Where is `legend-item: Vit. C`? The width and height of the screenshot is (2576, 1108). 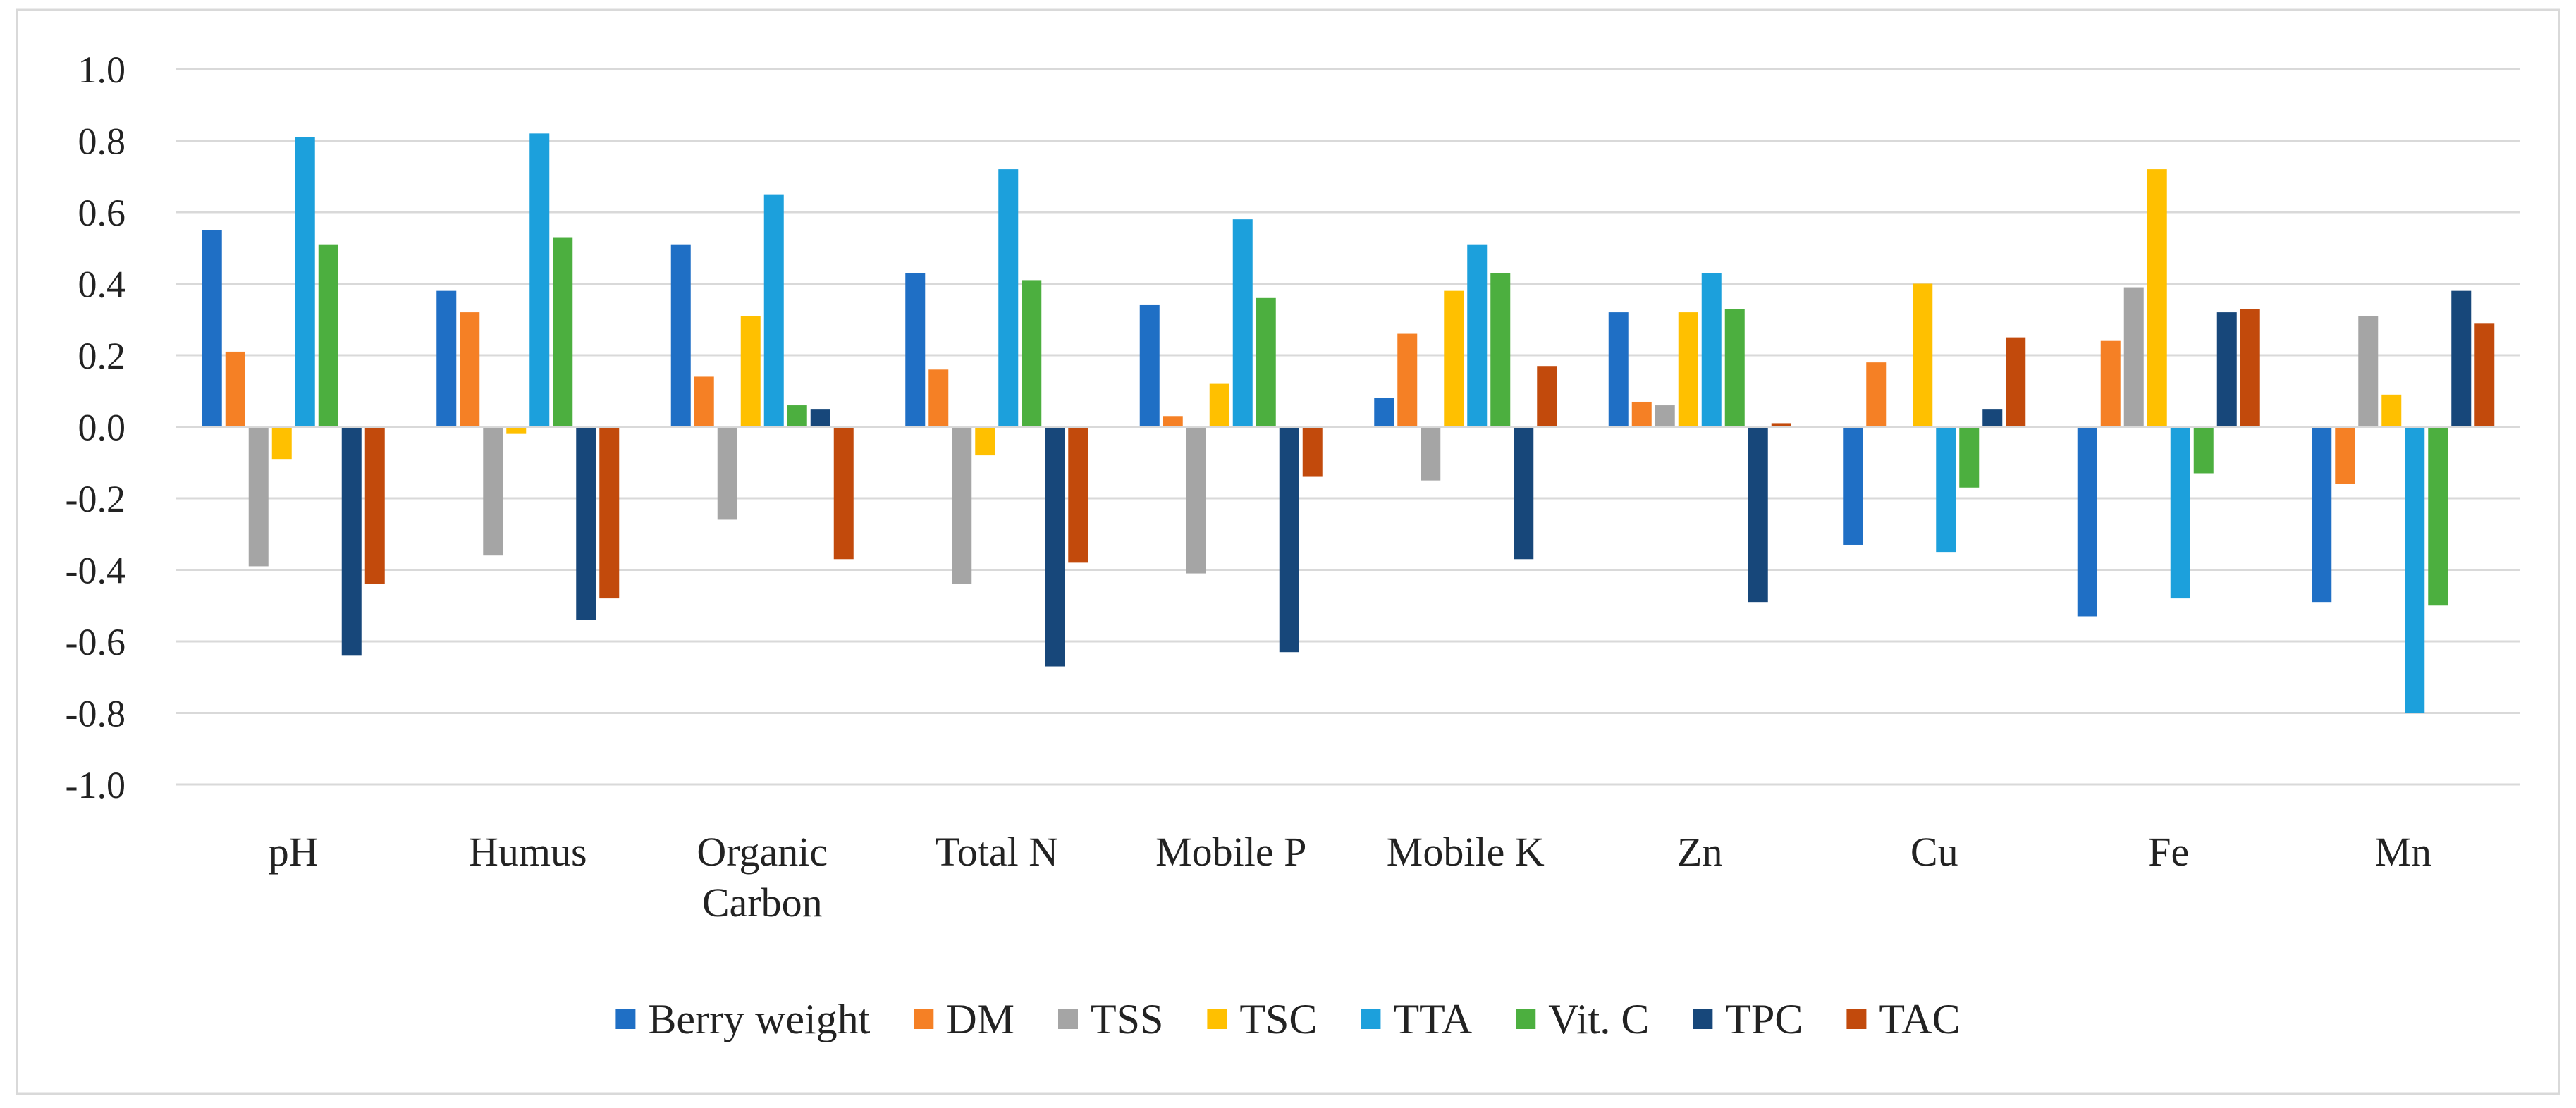 legend-item: Vit. C is located at coordinates (1582, 1019).